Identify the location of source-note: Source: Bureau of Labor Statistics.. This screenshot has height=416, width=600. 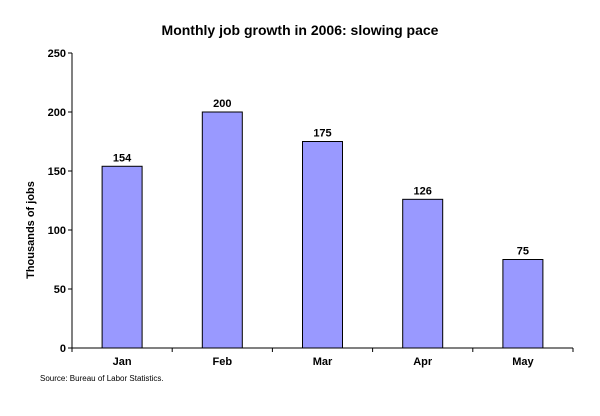
(102, 378).